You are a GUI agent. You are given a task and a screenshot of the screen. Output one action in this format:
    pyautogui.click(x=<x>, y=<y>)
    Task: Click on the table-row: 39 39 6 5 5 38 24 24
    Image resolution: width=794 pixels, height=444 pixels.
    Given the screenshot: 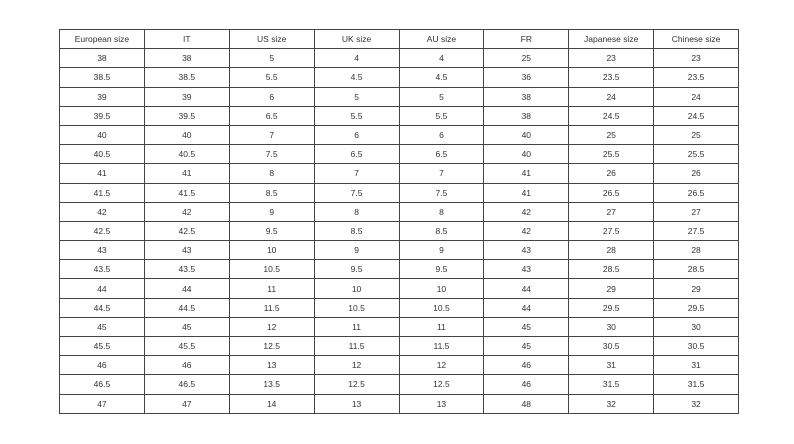 What is the action you would take?
    pyautogui.click(x=399, y=96)
    